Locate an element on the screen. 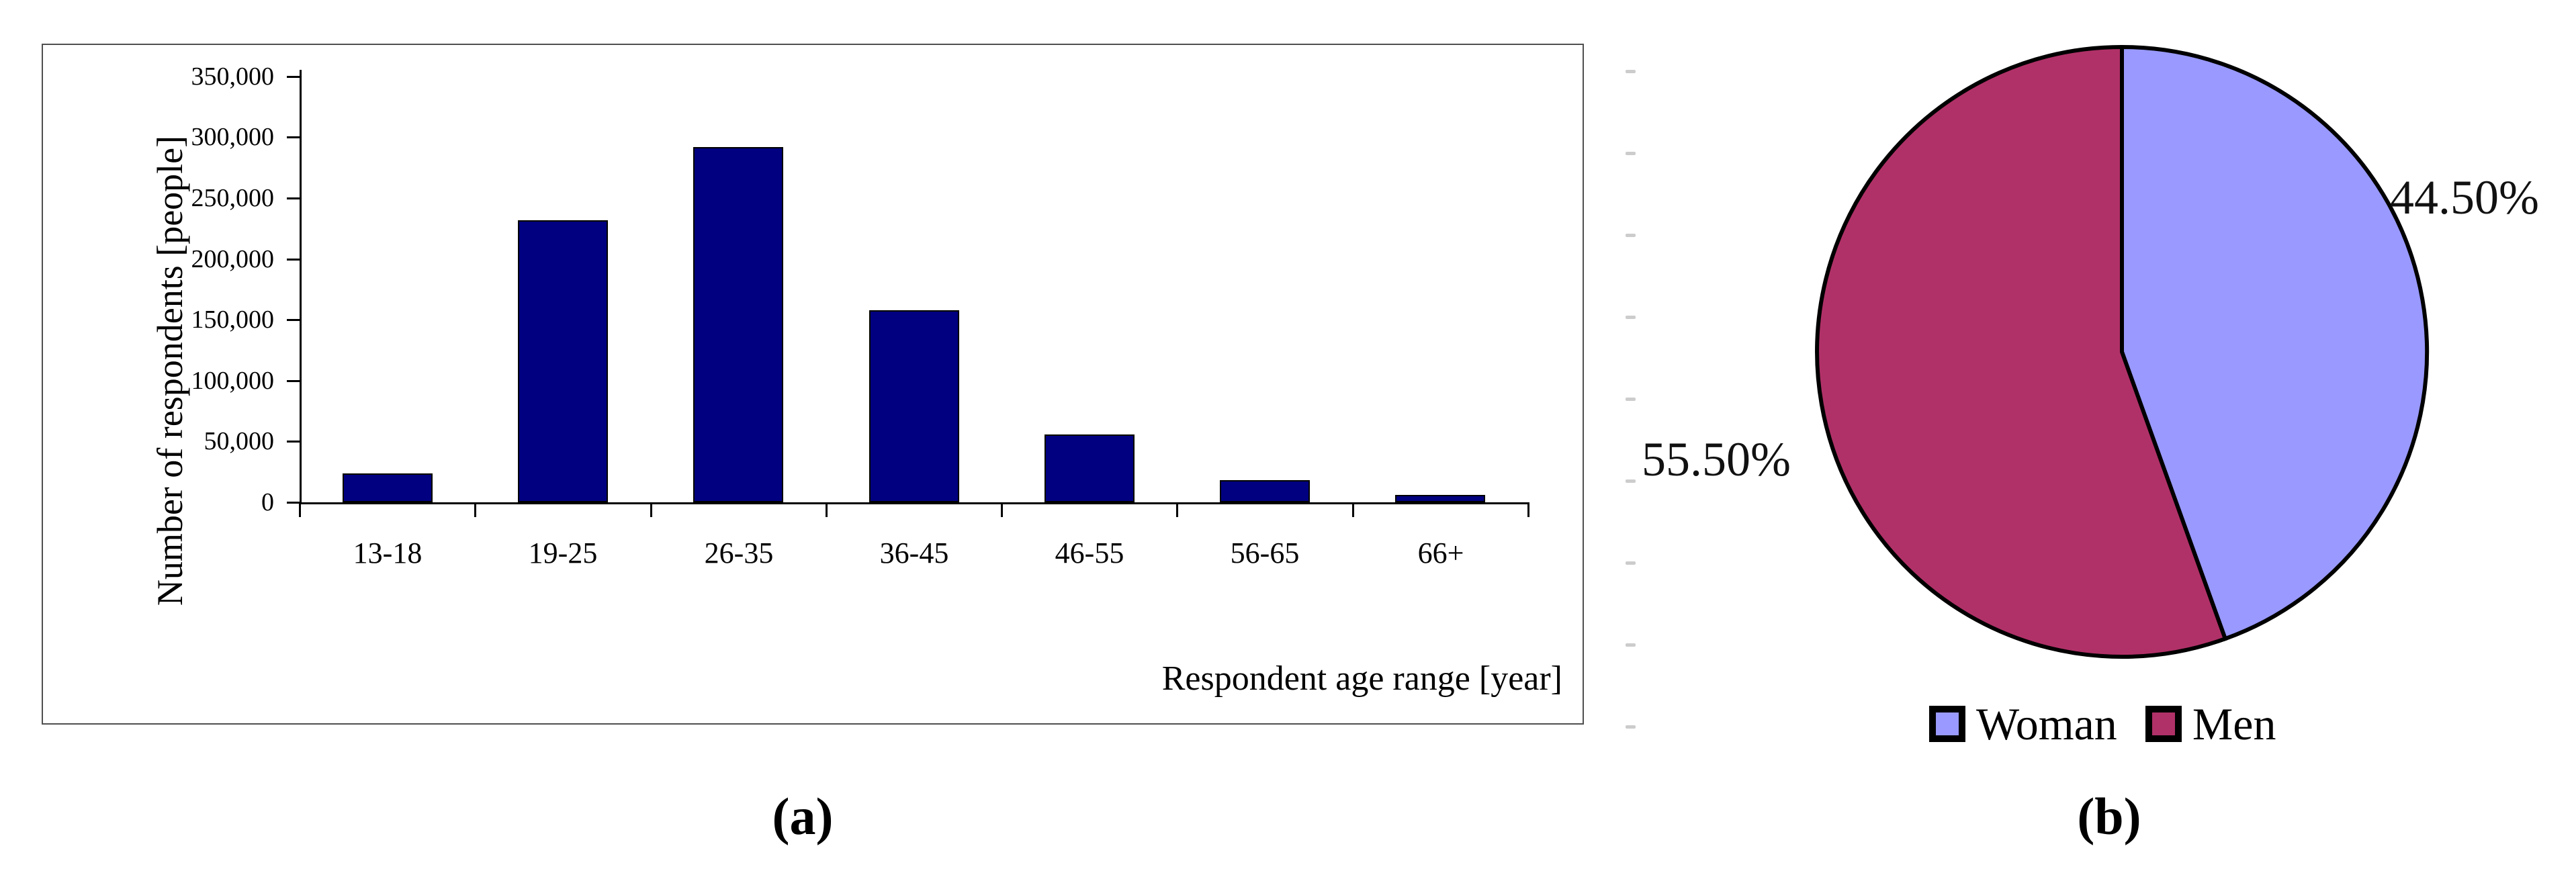 This screenshot has height=875, width=2576. y-tick-label: 200,000 is located at coordinates (233, 258).